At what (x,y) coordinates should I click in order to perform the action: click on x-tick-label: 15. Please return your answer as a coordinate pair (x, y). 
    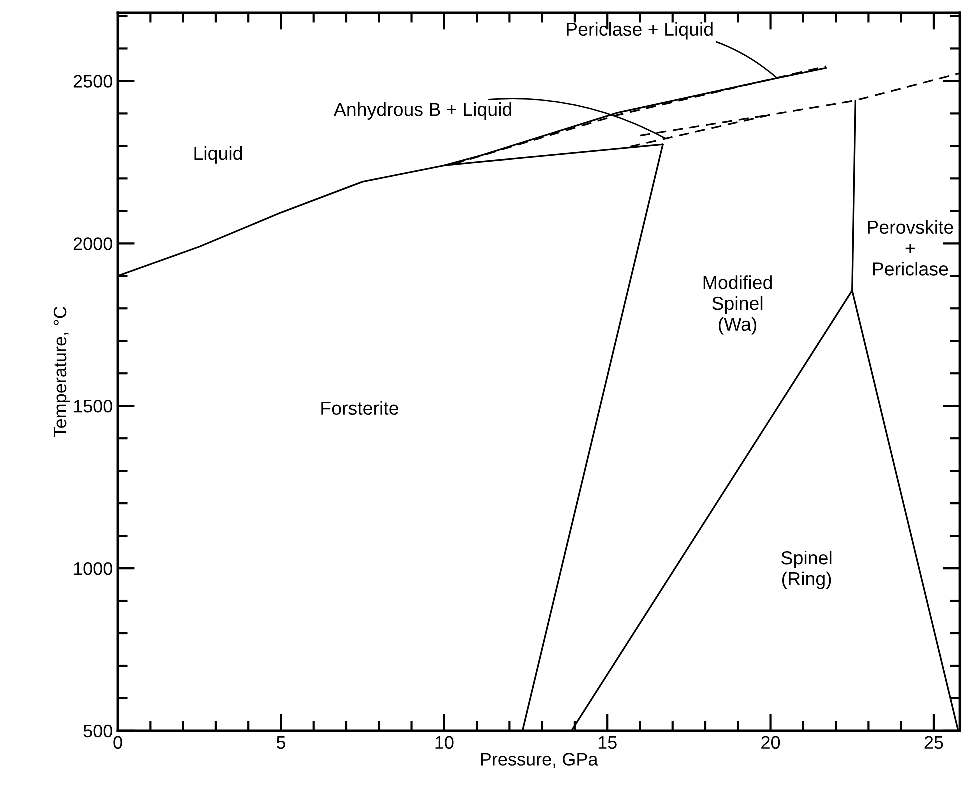
    Looking at the image, I should click on (607, 743).